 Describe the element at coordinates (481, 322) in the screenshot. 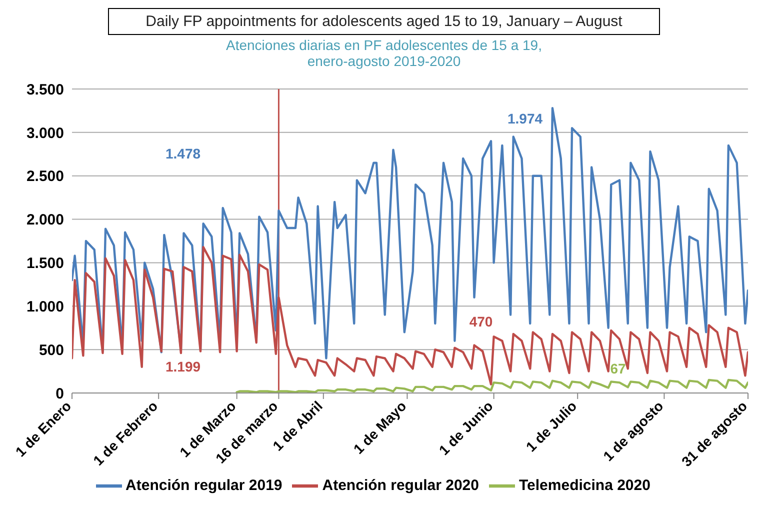

I see `annotation: 470` at that location.